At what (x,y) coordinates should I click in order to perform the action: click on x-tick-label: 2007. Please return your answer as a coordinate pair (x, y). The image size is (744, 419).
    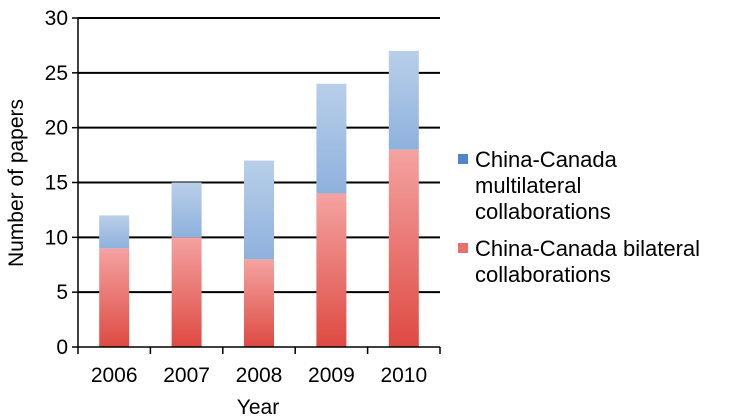
    Looking at the image, I should click on (186, 375).